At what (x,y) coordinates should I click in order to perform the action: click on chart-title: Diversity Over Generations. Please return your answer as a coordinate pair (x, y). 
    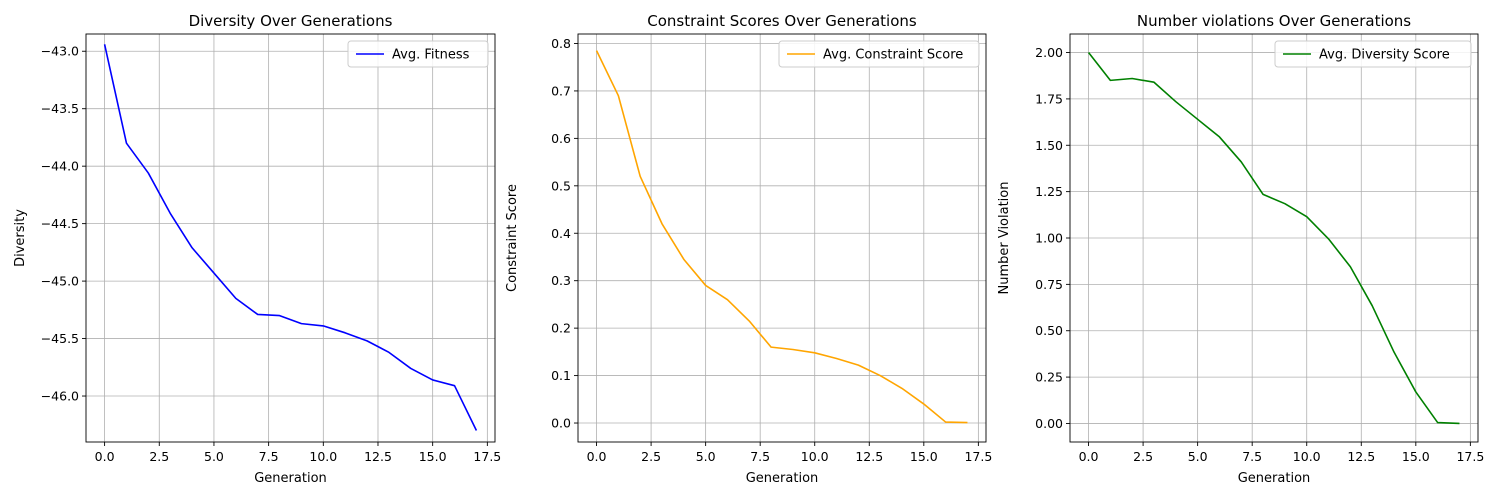
    Looking at the image, I should click on (291, 21).